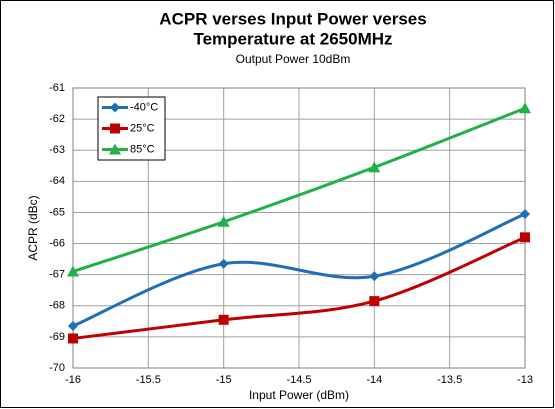 Image resolution: width=555 pixels, height=409 pixels. I want to click on y-axis-label: ACPR (dBc), so click(33, 227).